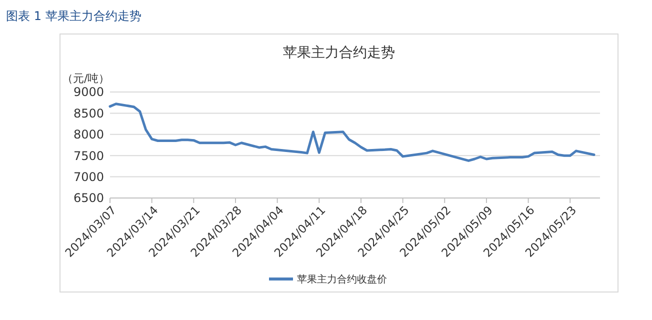  What do you see at coordinates (342, 280) in the screenshot?
I see `legend-label: 苹果主力合约收盘价` at bounding box center [342, 280].